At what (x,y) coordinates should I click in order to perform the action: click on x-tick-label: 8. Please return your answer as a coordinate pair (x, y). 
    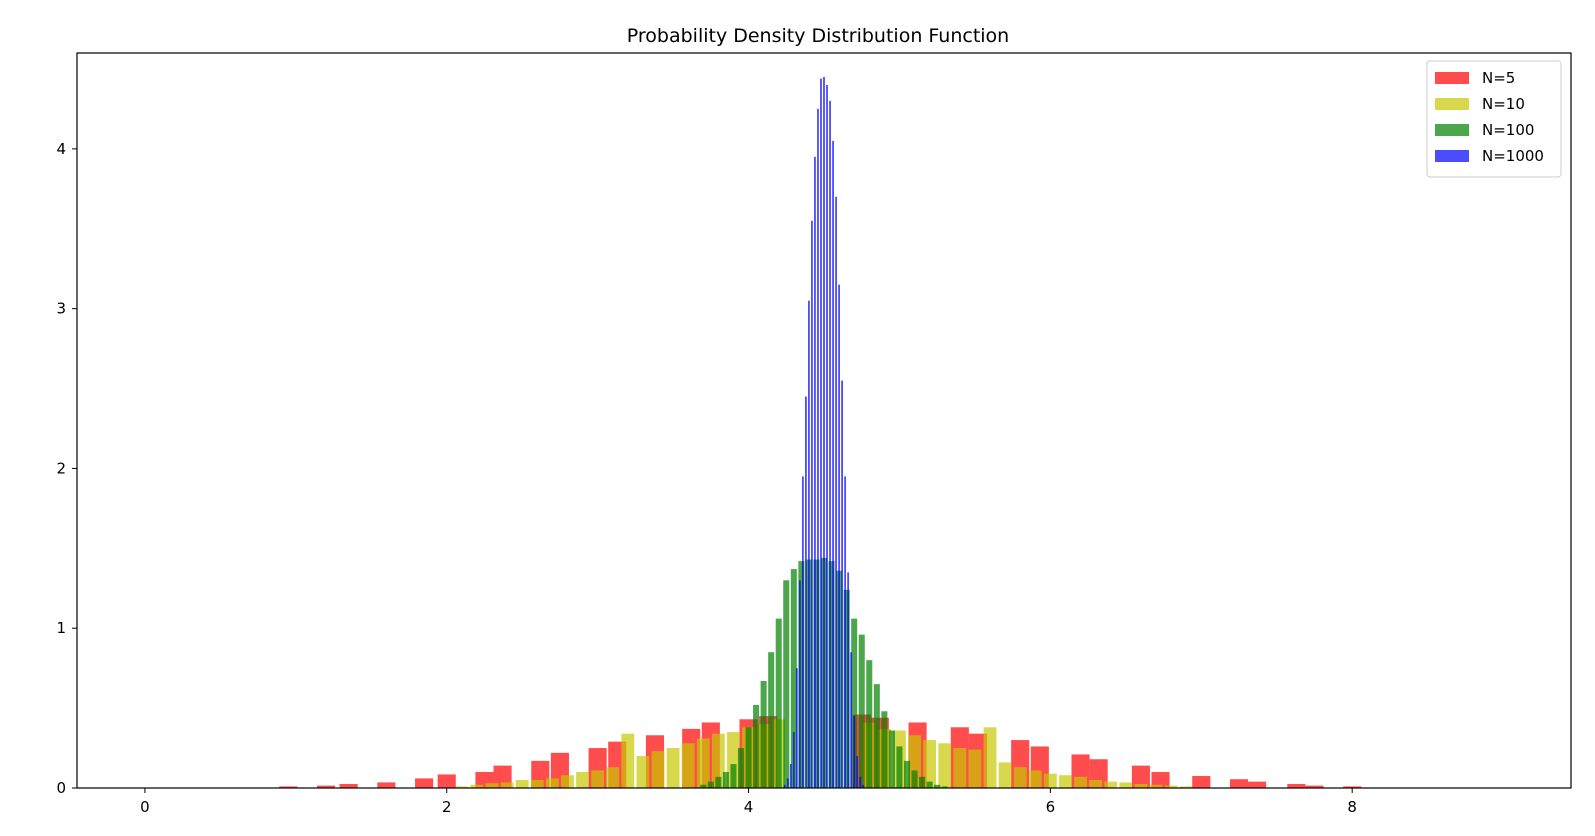
    Looking at the image, I should click on (1352, 807).